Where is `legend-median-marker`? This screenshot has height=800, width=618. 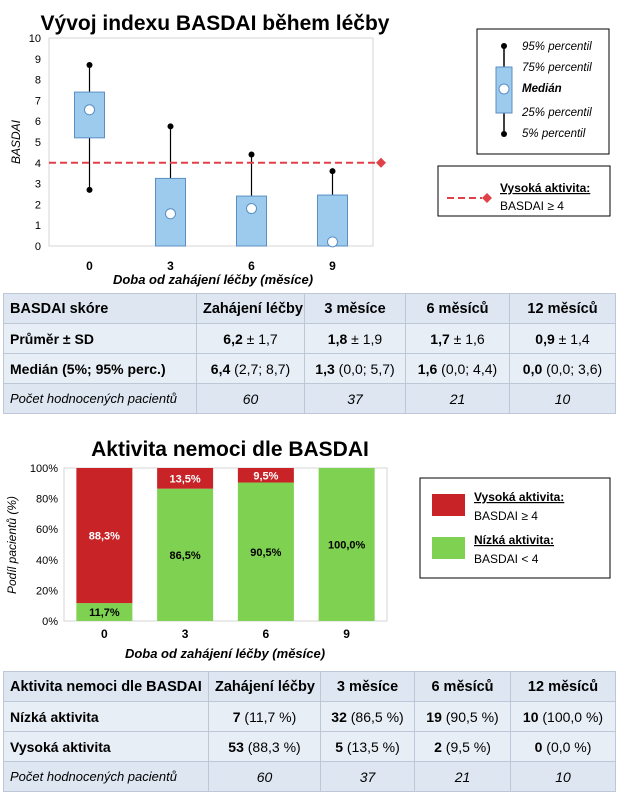
legend-median-marker is located at coordinates (504, 89).